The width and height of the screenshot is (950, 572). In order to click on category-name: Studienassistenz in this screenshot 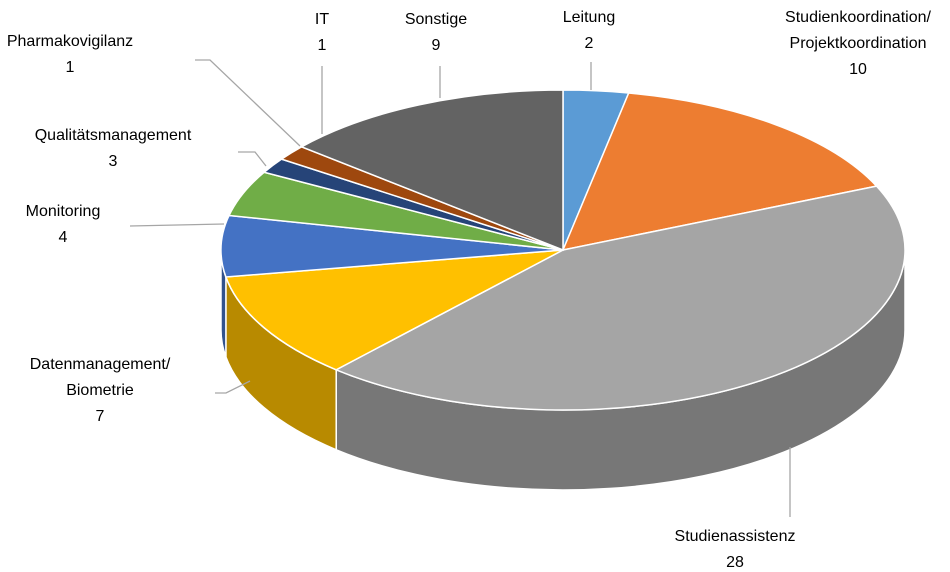, I will do `click(735, 536)`.